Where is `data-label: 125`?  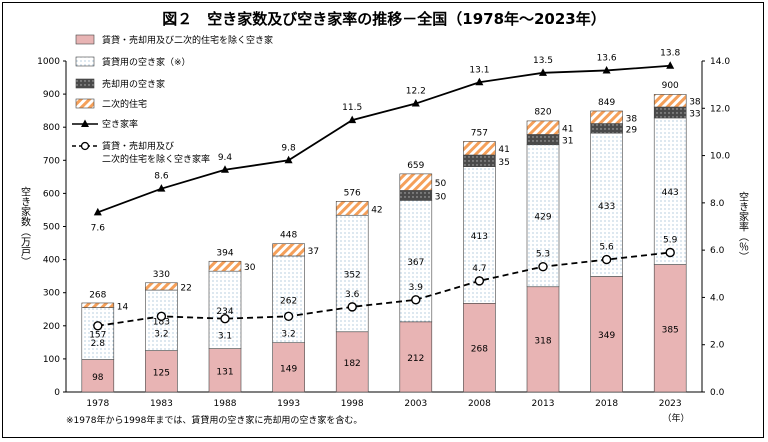 data-label: 125 is located at coordinates (161, 373).